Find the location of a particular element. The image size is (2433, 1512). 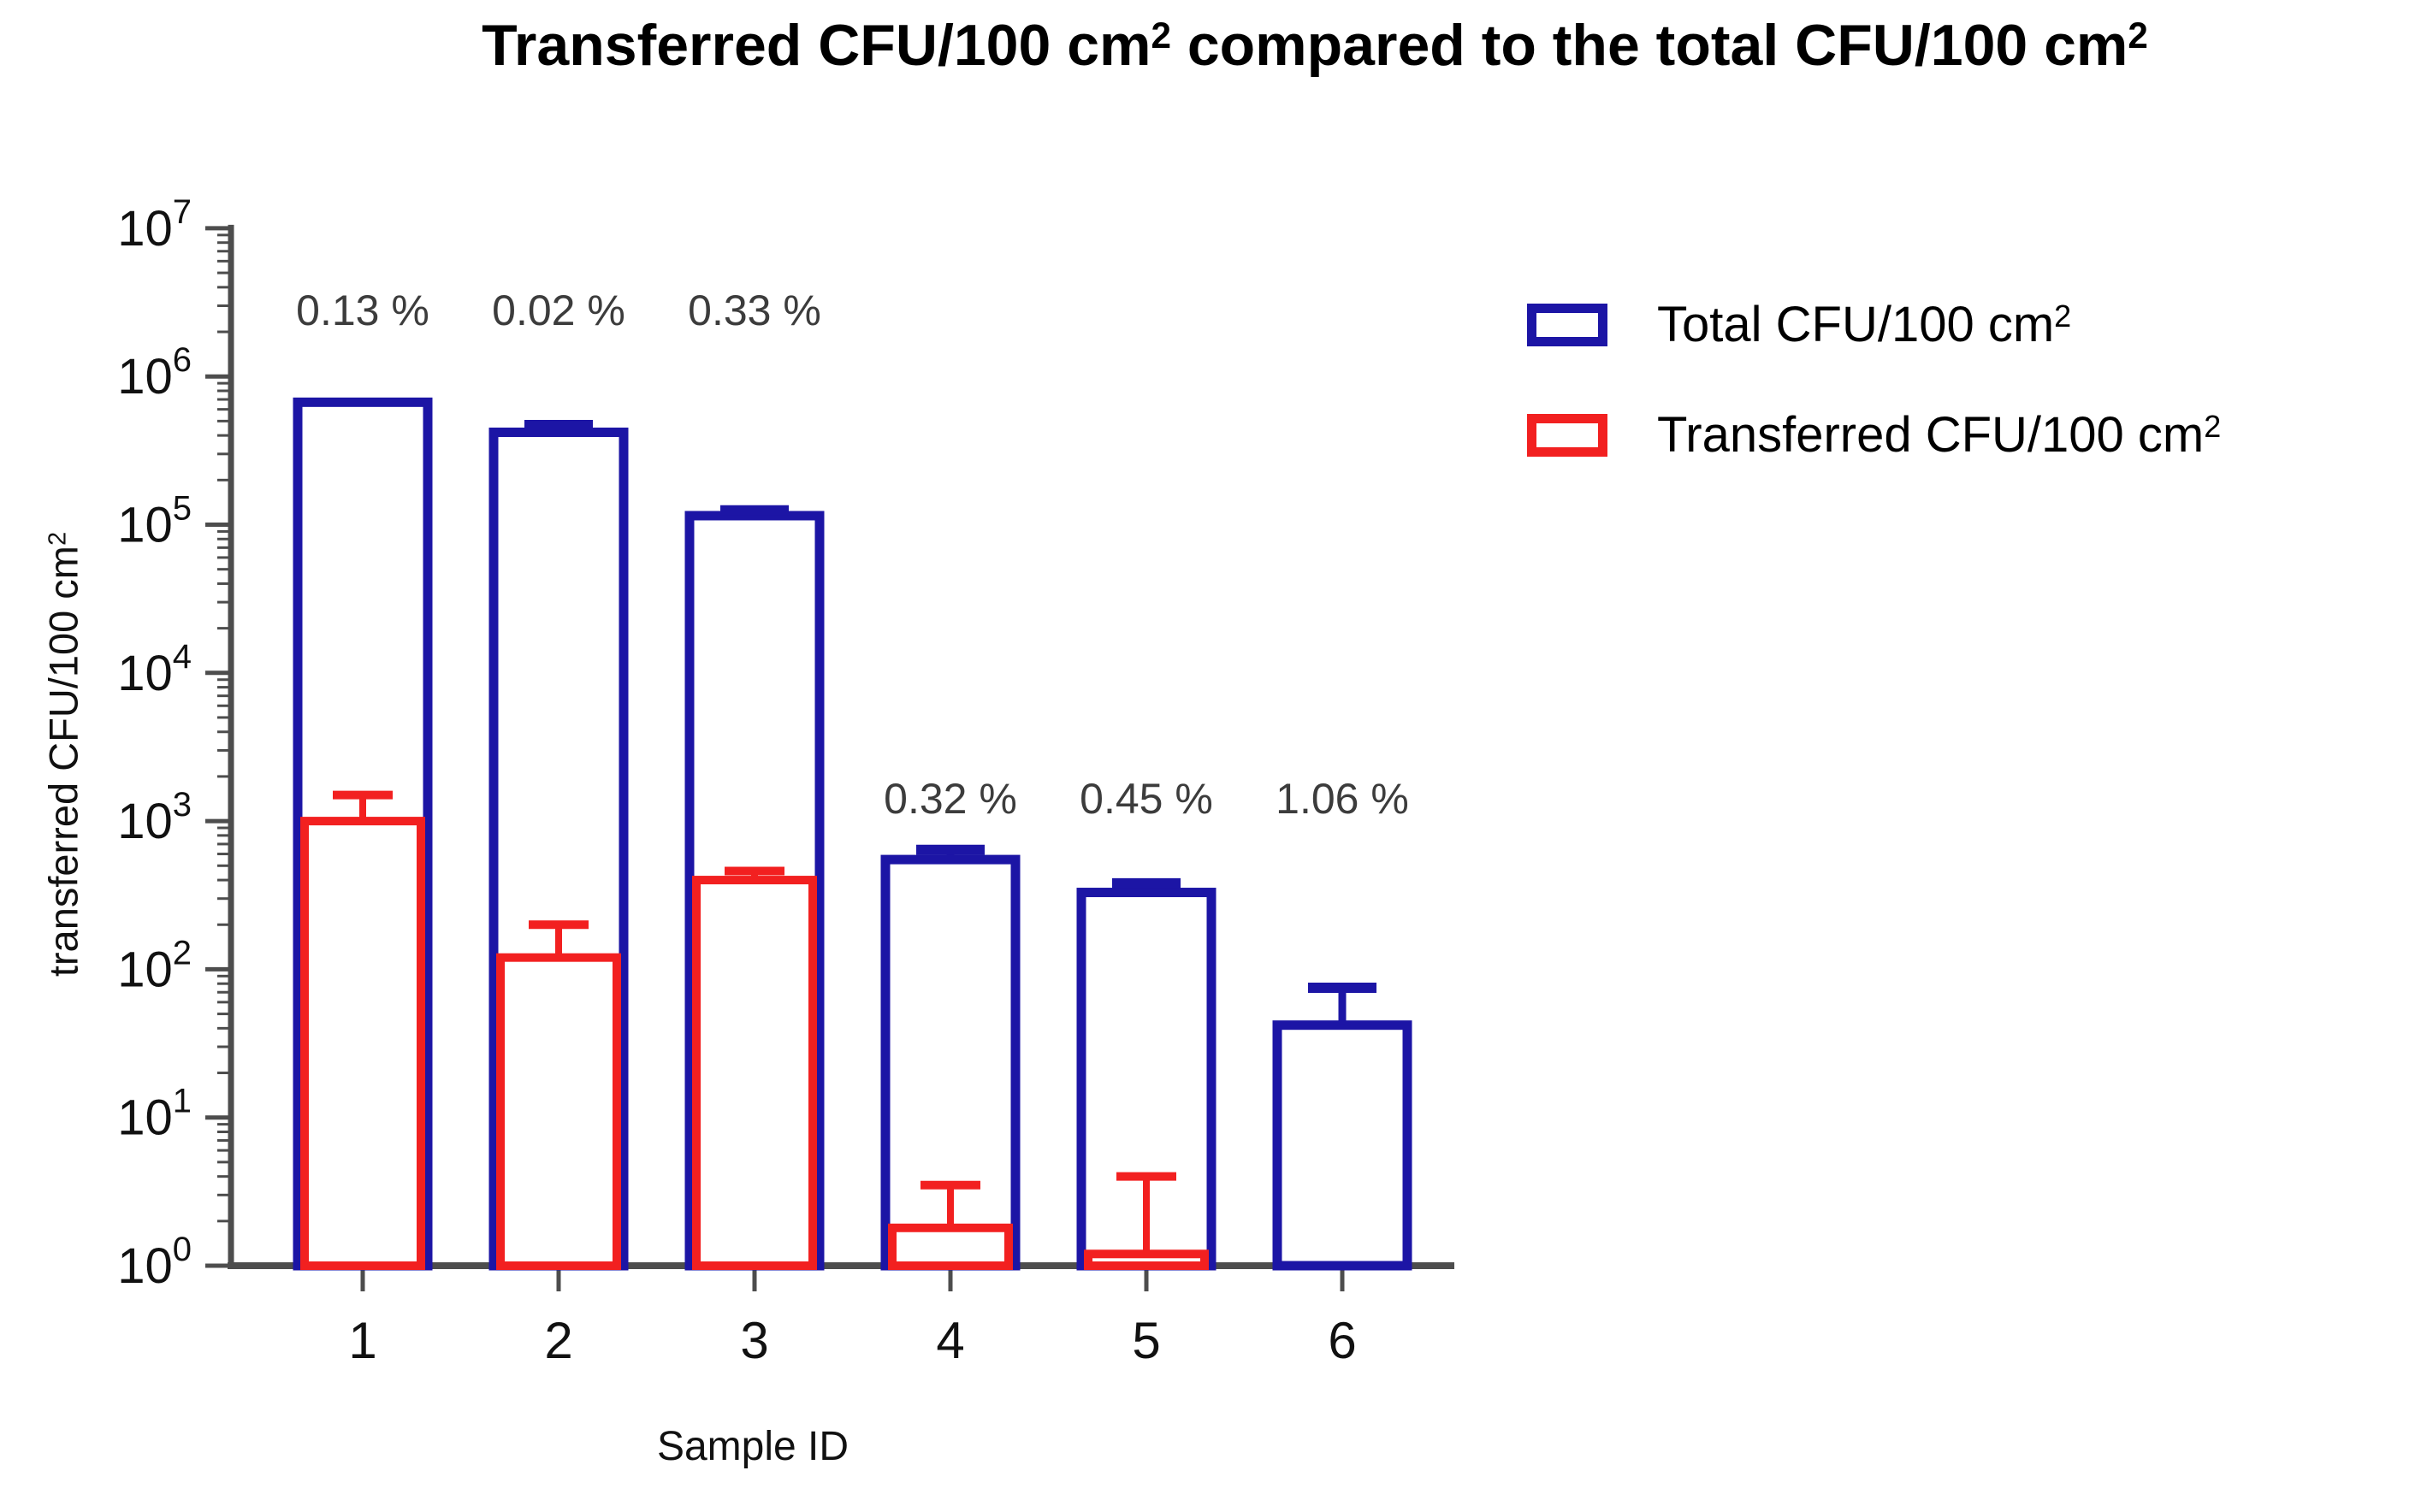

y-axis-ticks: 10⁰ 10¹ 10² 10³ 10⁴ 10⁵ 10⁶ 10⁷ is located at coordinates (174, 743).